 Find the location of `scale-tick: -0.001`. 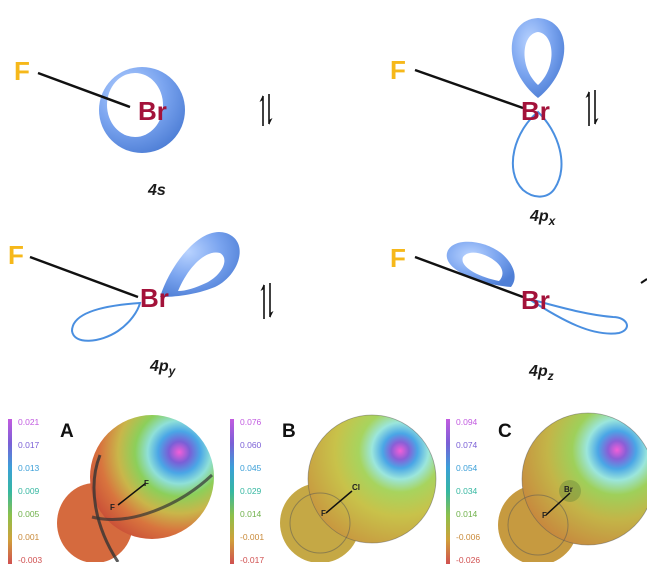

scale-tick: -0.001 is located at coordinates (252, 537).